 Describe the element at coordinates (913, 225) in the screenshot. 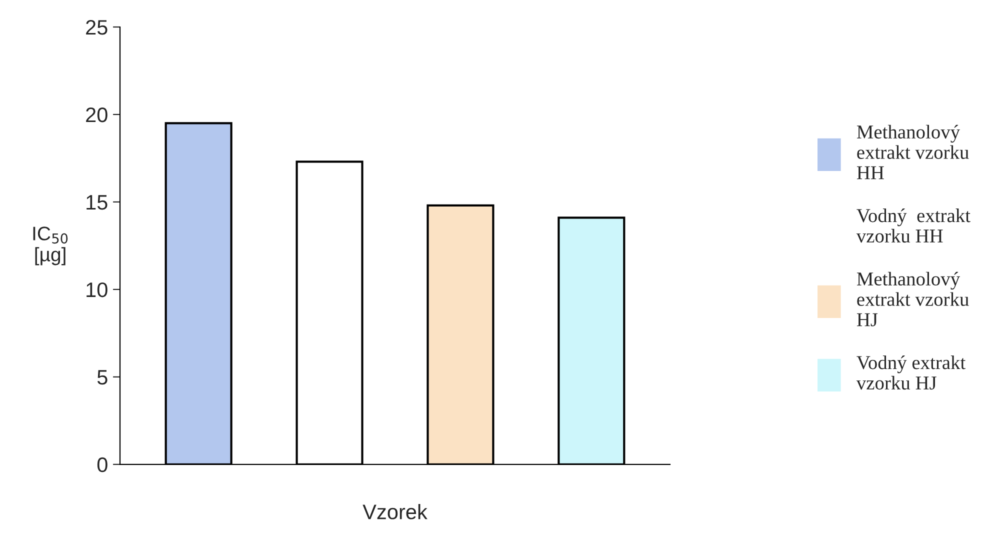

I see `text: Vodný extrakt vzorku HH` at that location.